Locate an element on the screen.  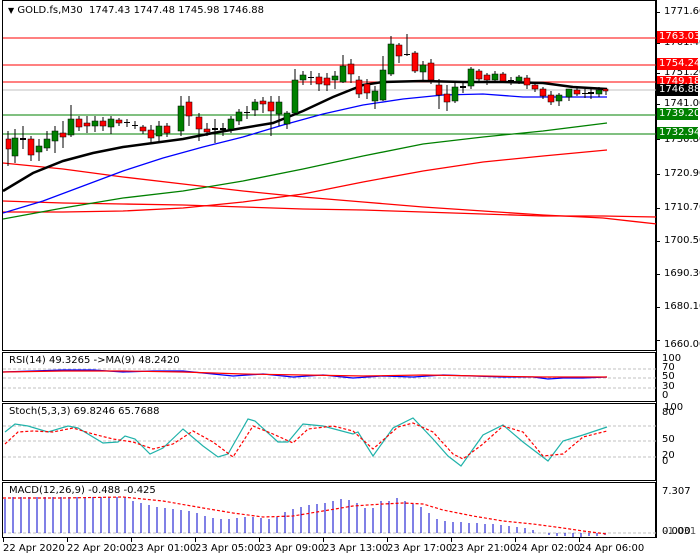
stoch-signal-line is located at coordinates (306, 441).